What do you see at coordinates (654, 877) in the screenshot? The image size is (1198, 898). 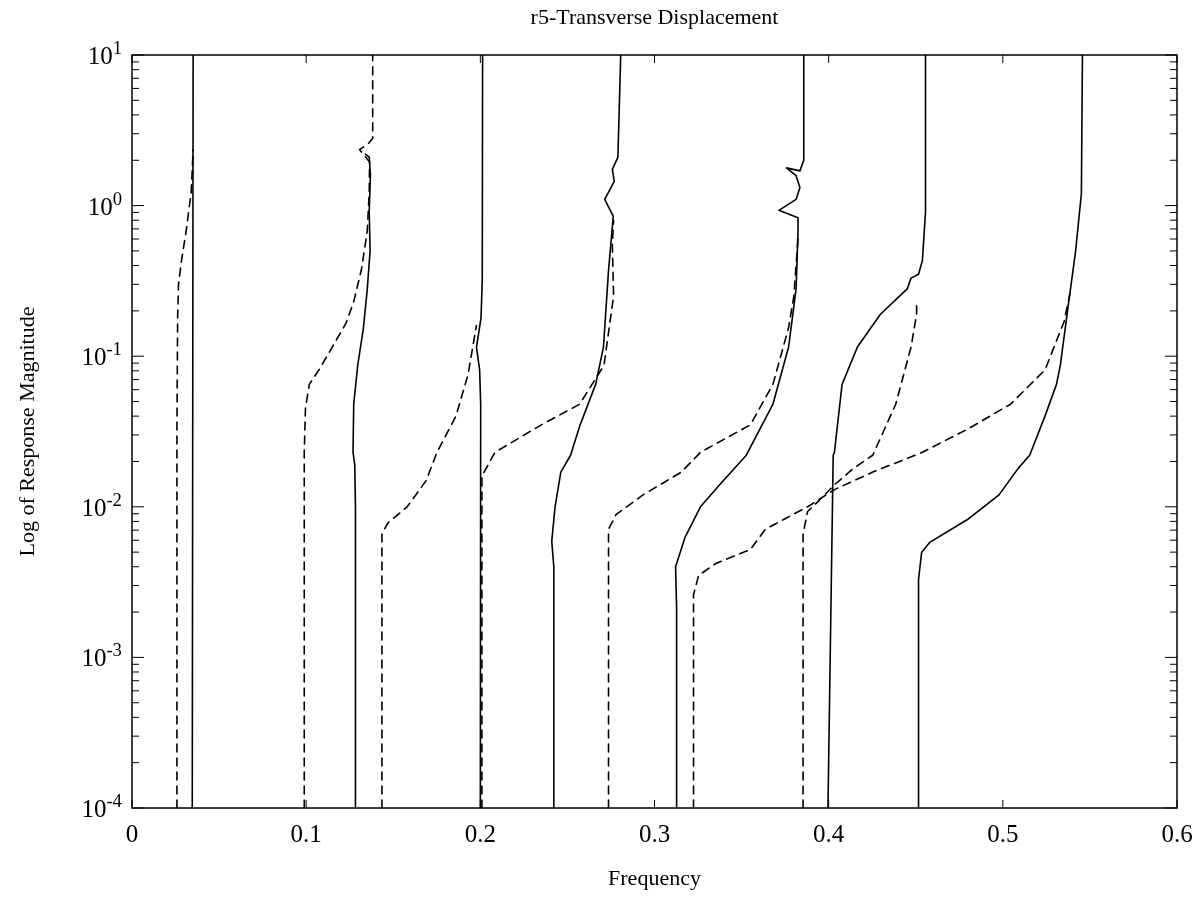 I see `x-axis-title: Frequency` at bounding box center [654, 877].